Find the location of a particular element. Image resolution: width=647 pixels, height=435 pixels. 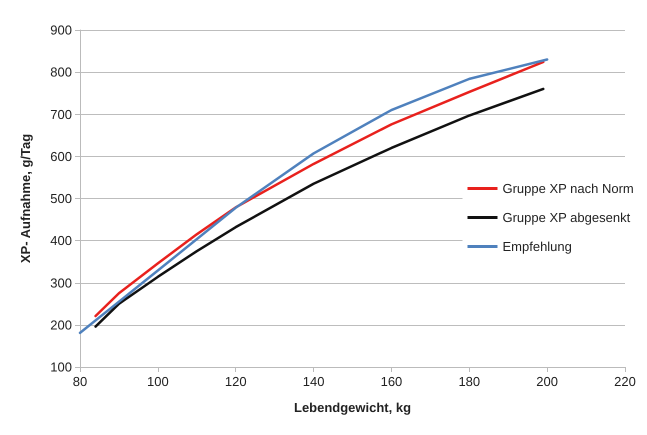

y-tick-label: 200 is located at coordinates (61, 324).